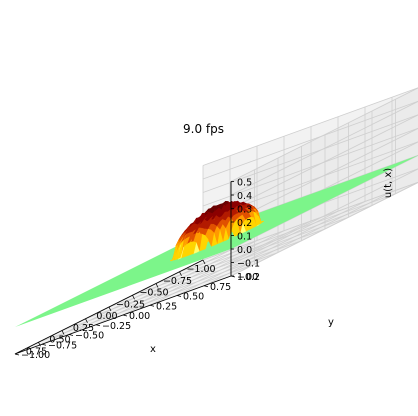 Image resolution: width=418 pixels, height=416 pixels. I want to click on z-tick-label: 0.0, so click(244, 250).